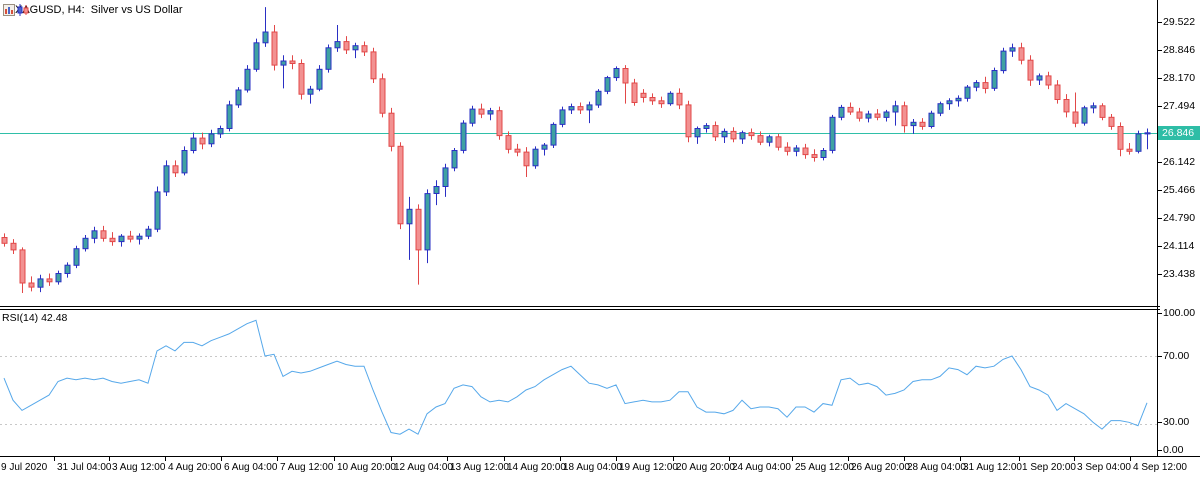 The height and width of the screenshot is (478, 1200). Describe the element at coordinates (1179, 218) in the screenshot. I see `price-tick-label: 24.790` at that location.